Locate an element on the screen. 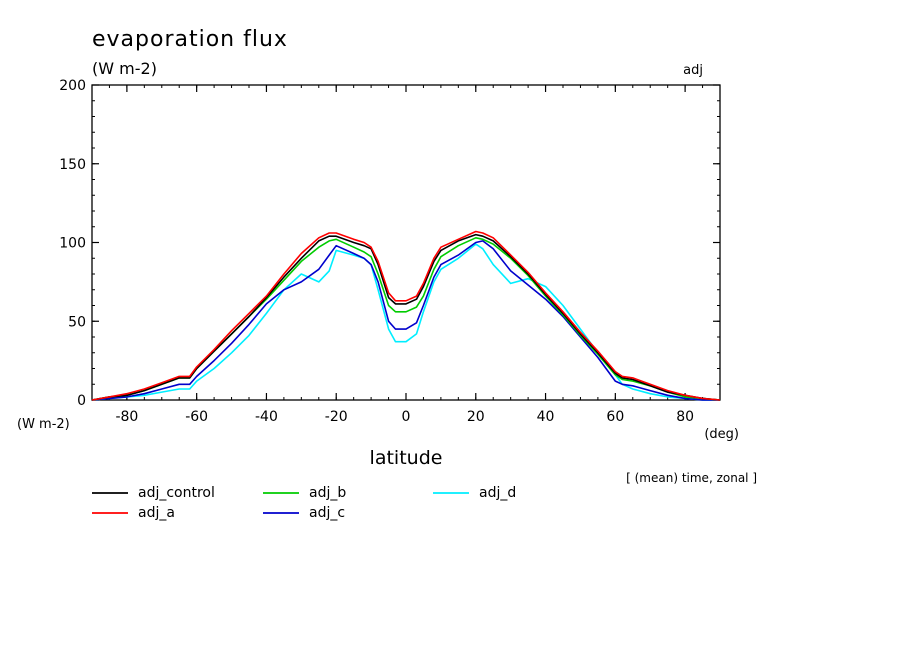 This screenshot has width=904, height=659. x-tick-label: -80 is located at coordinates (126, 417).